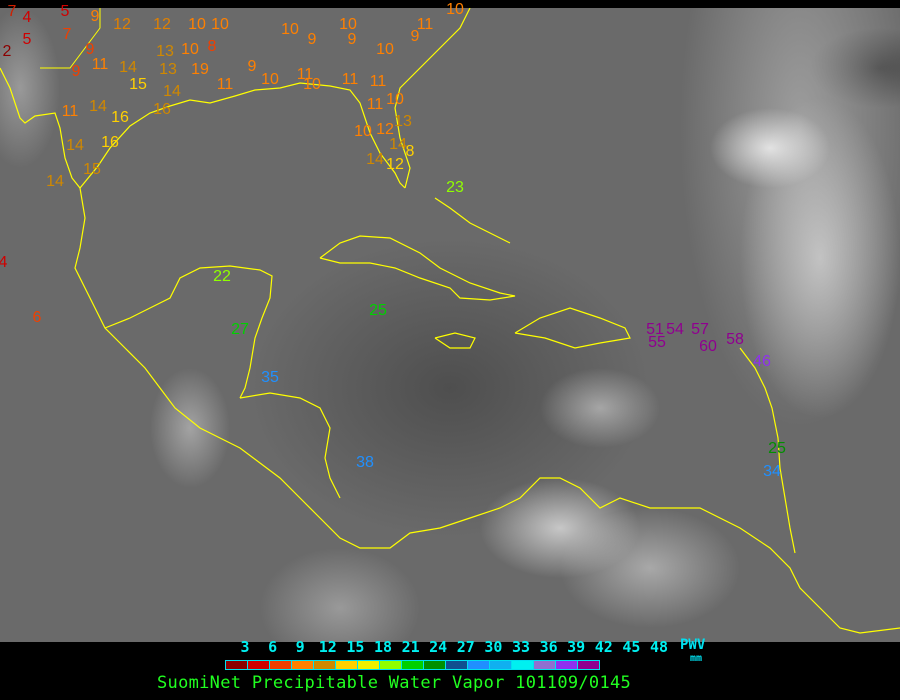 The width and height of the screenshot is (900, 700). Describe the element at coordinates (762, 361) in the screenshot. I see `station-pwv-value: 46` at that location.